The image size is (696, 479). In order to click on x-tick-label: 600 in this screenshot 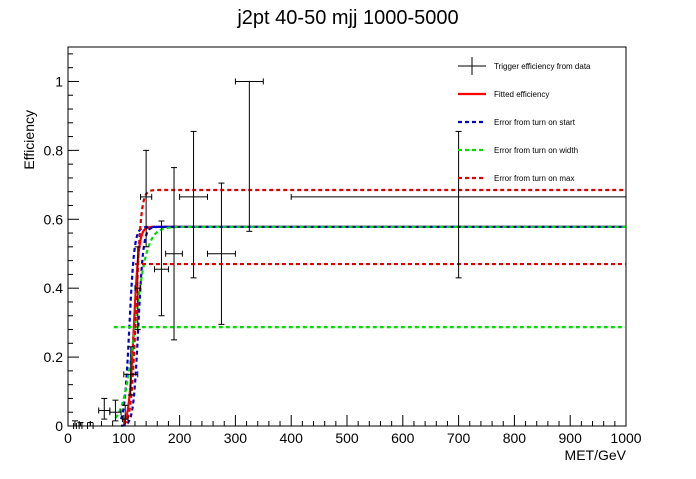, I will do `click(403, 438)`.